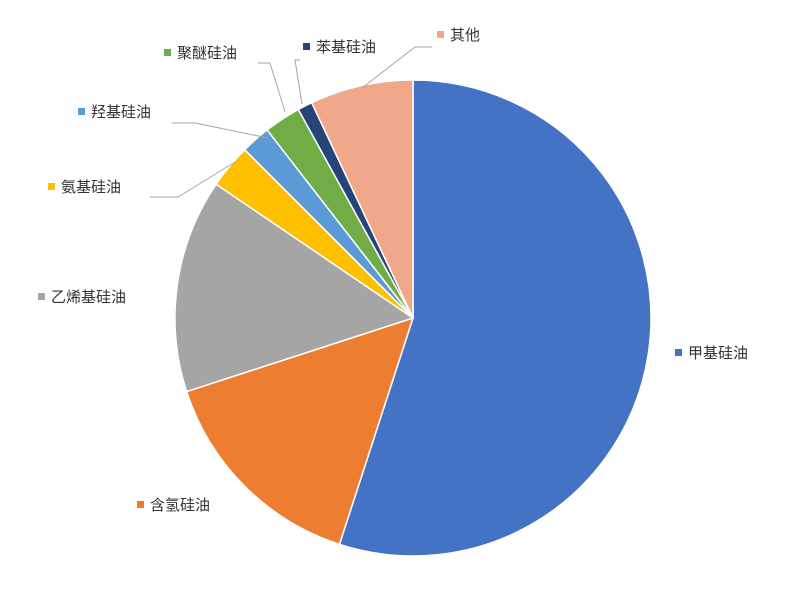  Describe the element at coordinates (465, 35) in the screenshot. I see `slice-label: 其他` at that location.